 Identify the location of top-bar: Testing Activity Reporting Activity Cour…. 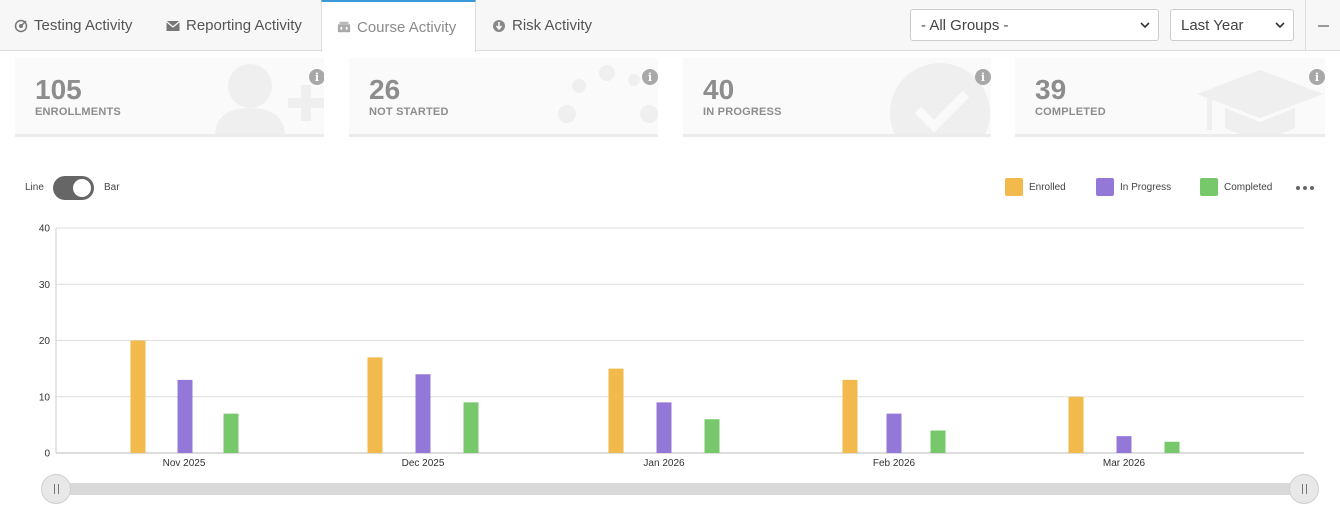
(670, 26).